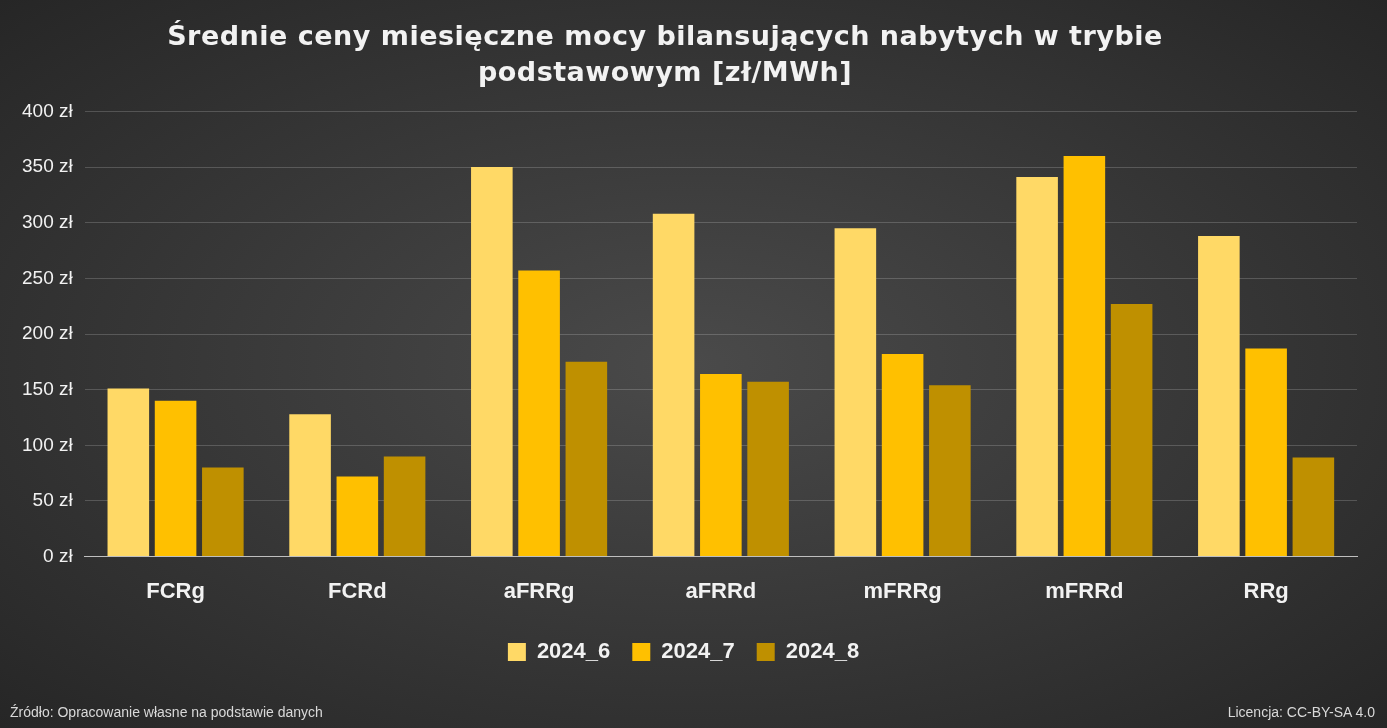 This screenshot has width=1387, height=728. I want to click on y-tick-label: 100 zł, so click(48, 444).